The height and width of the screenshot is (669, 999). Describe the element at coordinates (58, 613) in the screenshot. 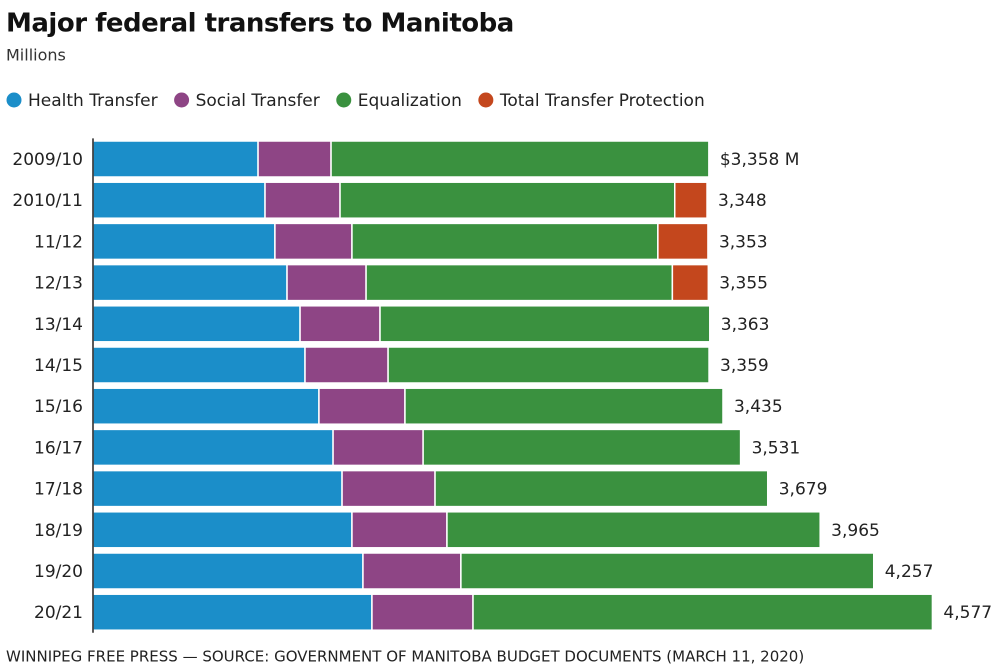

I see `y-tick-label: 20/21` at that location.